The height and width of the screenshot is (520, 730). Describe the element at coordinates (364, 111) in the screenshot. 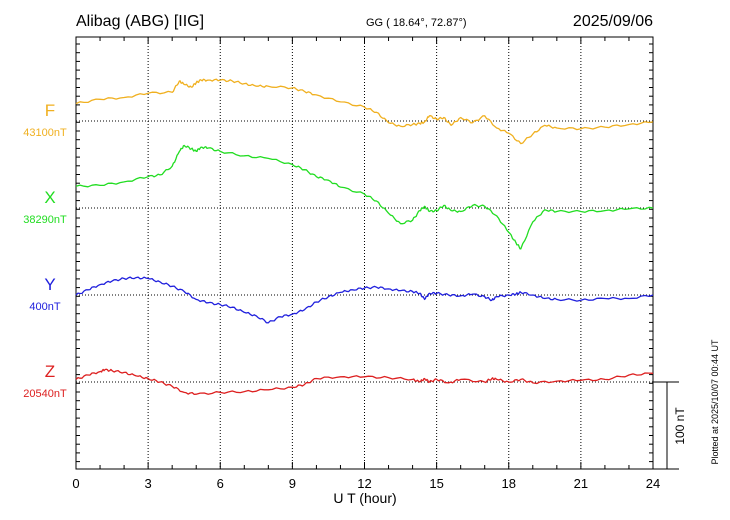

I see `series-line-f` at that location.